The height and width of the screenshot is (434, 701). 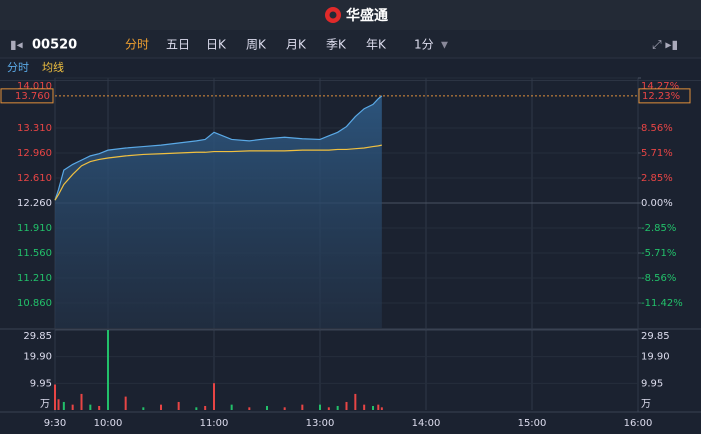 What do you see at coordinates (18, 67) in the screenshot?
I see `legend-entry: 分时` at bounding box center [18, 67].